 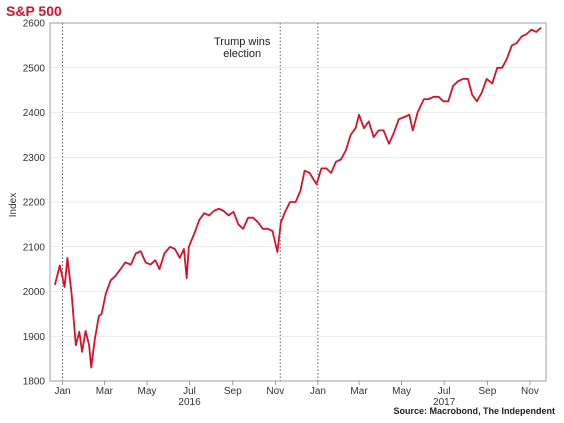 I want to click on chart-title: S&P 500, so click(x=34, y=11).